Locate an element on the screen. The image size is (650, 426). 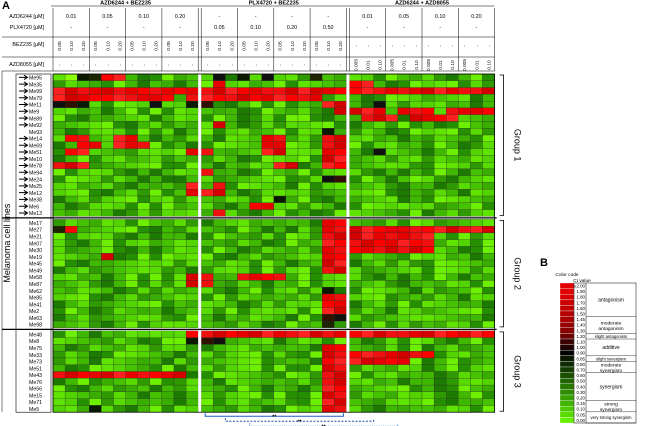
header-label-bez235: BEZ235 [µM] is located at coordinates (28, 45).